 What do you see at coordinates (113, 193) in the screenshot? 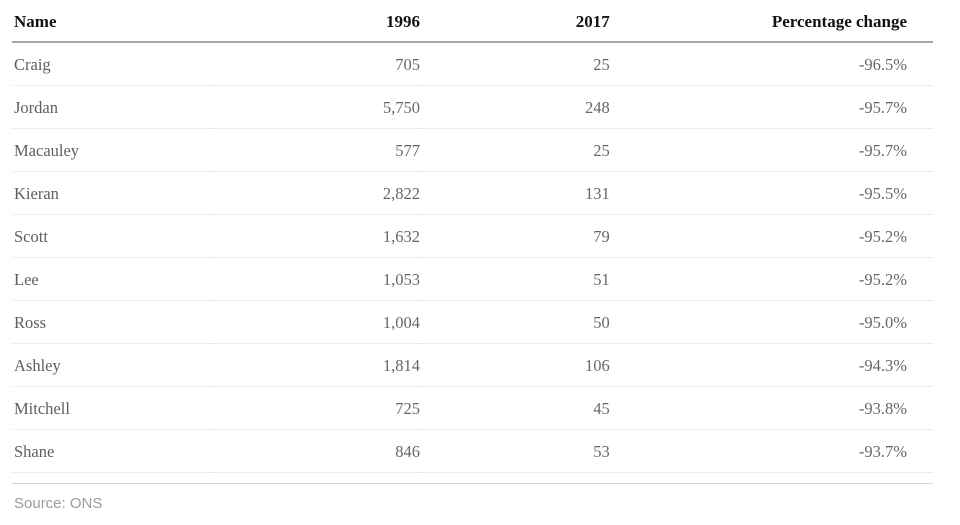
I see `cell-name: Kieran` at bounding box center [113, 193].